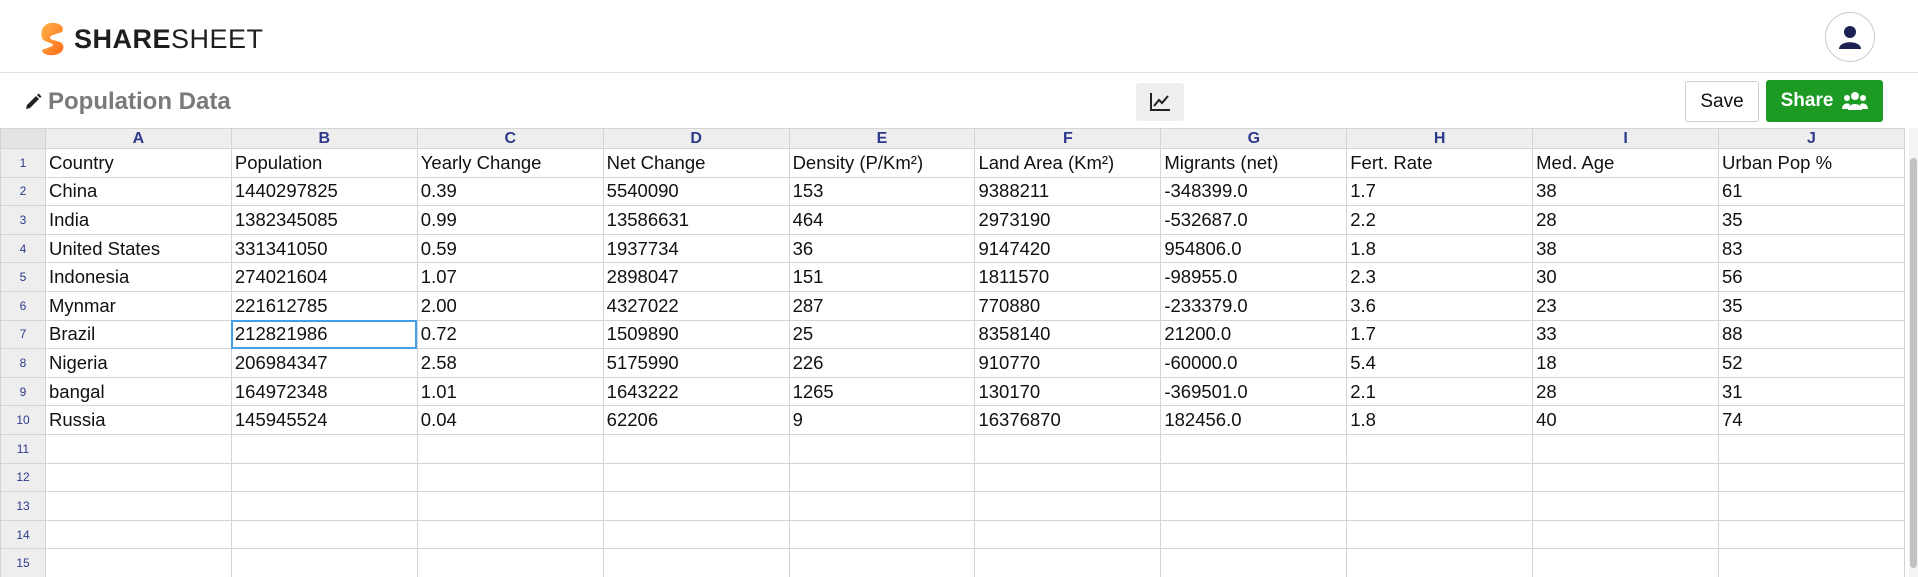 The width and height of the screenshot is (1918, 577). I want to click on cell-j6: 35, so click(1811, 305).